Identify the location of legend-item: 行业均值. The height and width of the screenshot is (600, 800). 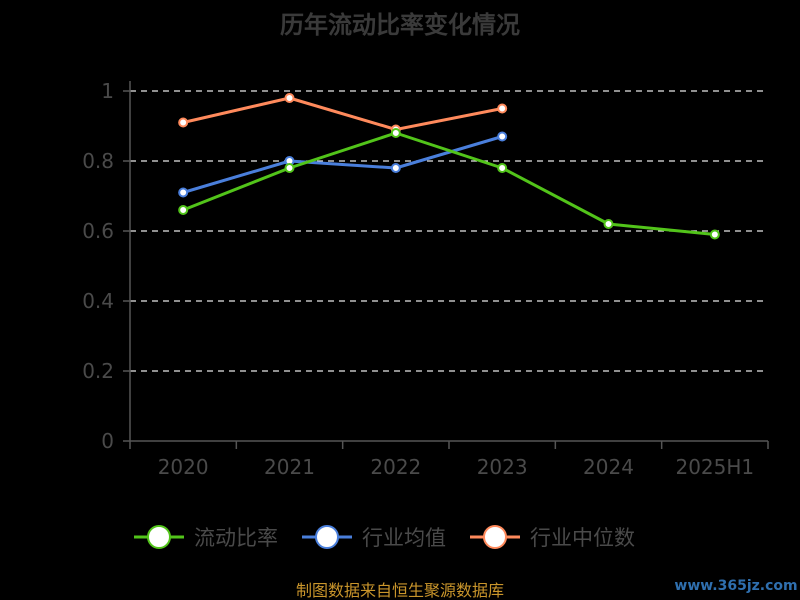
(374, 537).